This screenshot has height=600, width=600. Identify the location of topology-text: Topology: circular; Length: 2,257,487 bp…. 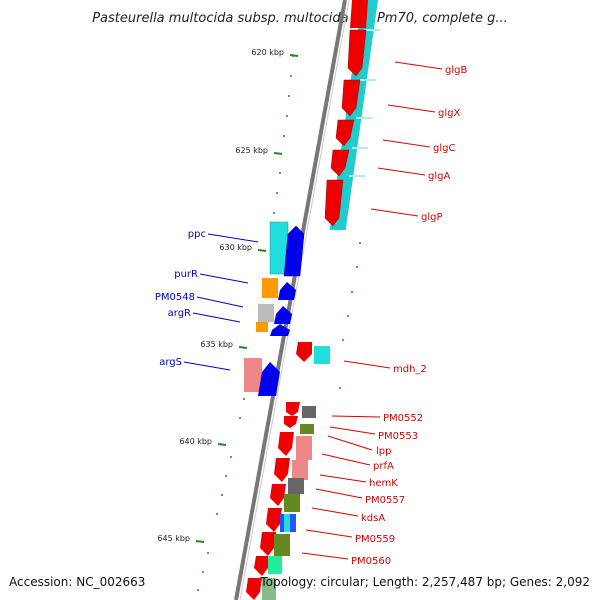
(424, 582).